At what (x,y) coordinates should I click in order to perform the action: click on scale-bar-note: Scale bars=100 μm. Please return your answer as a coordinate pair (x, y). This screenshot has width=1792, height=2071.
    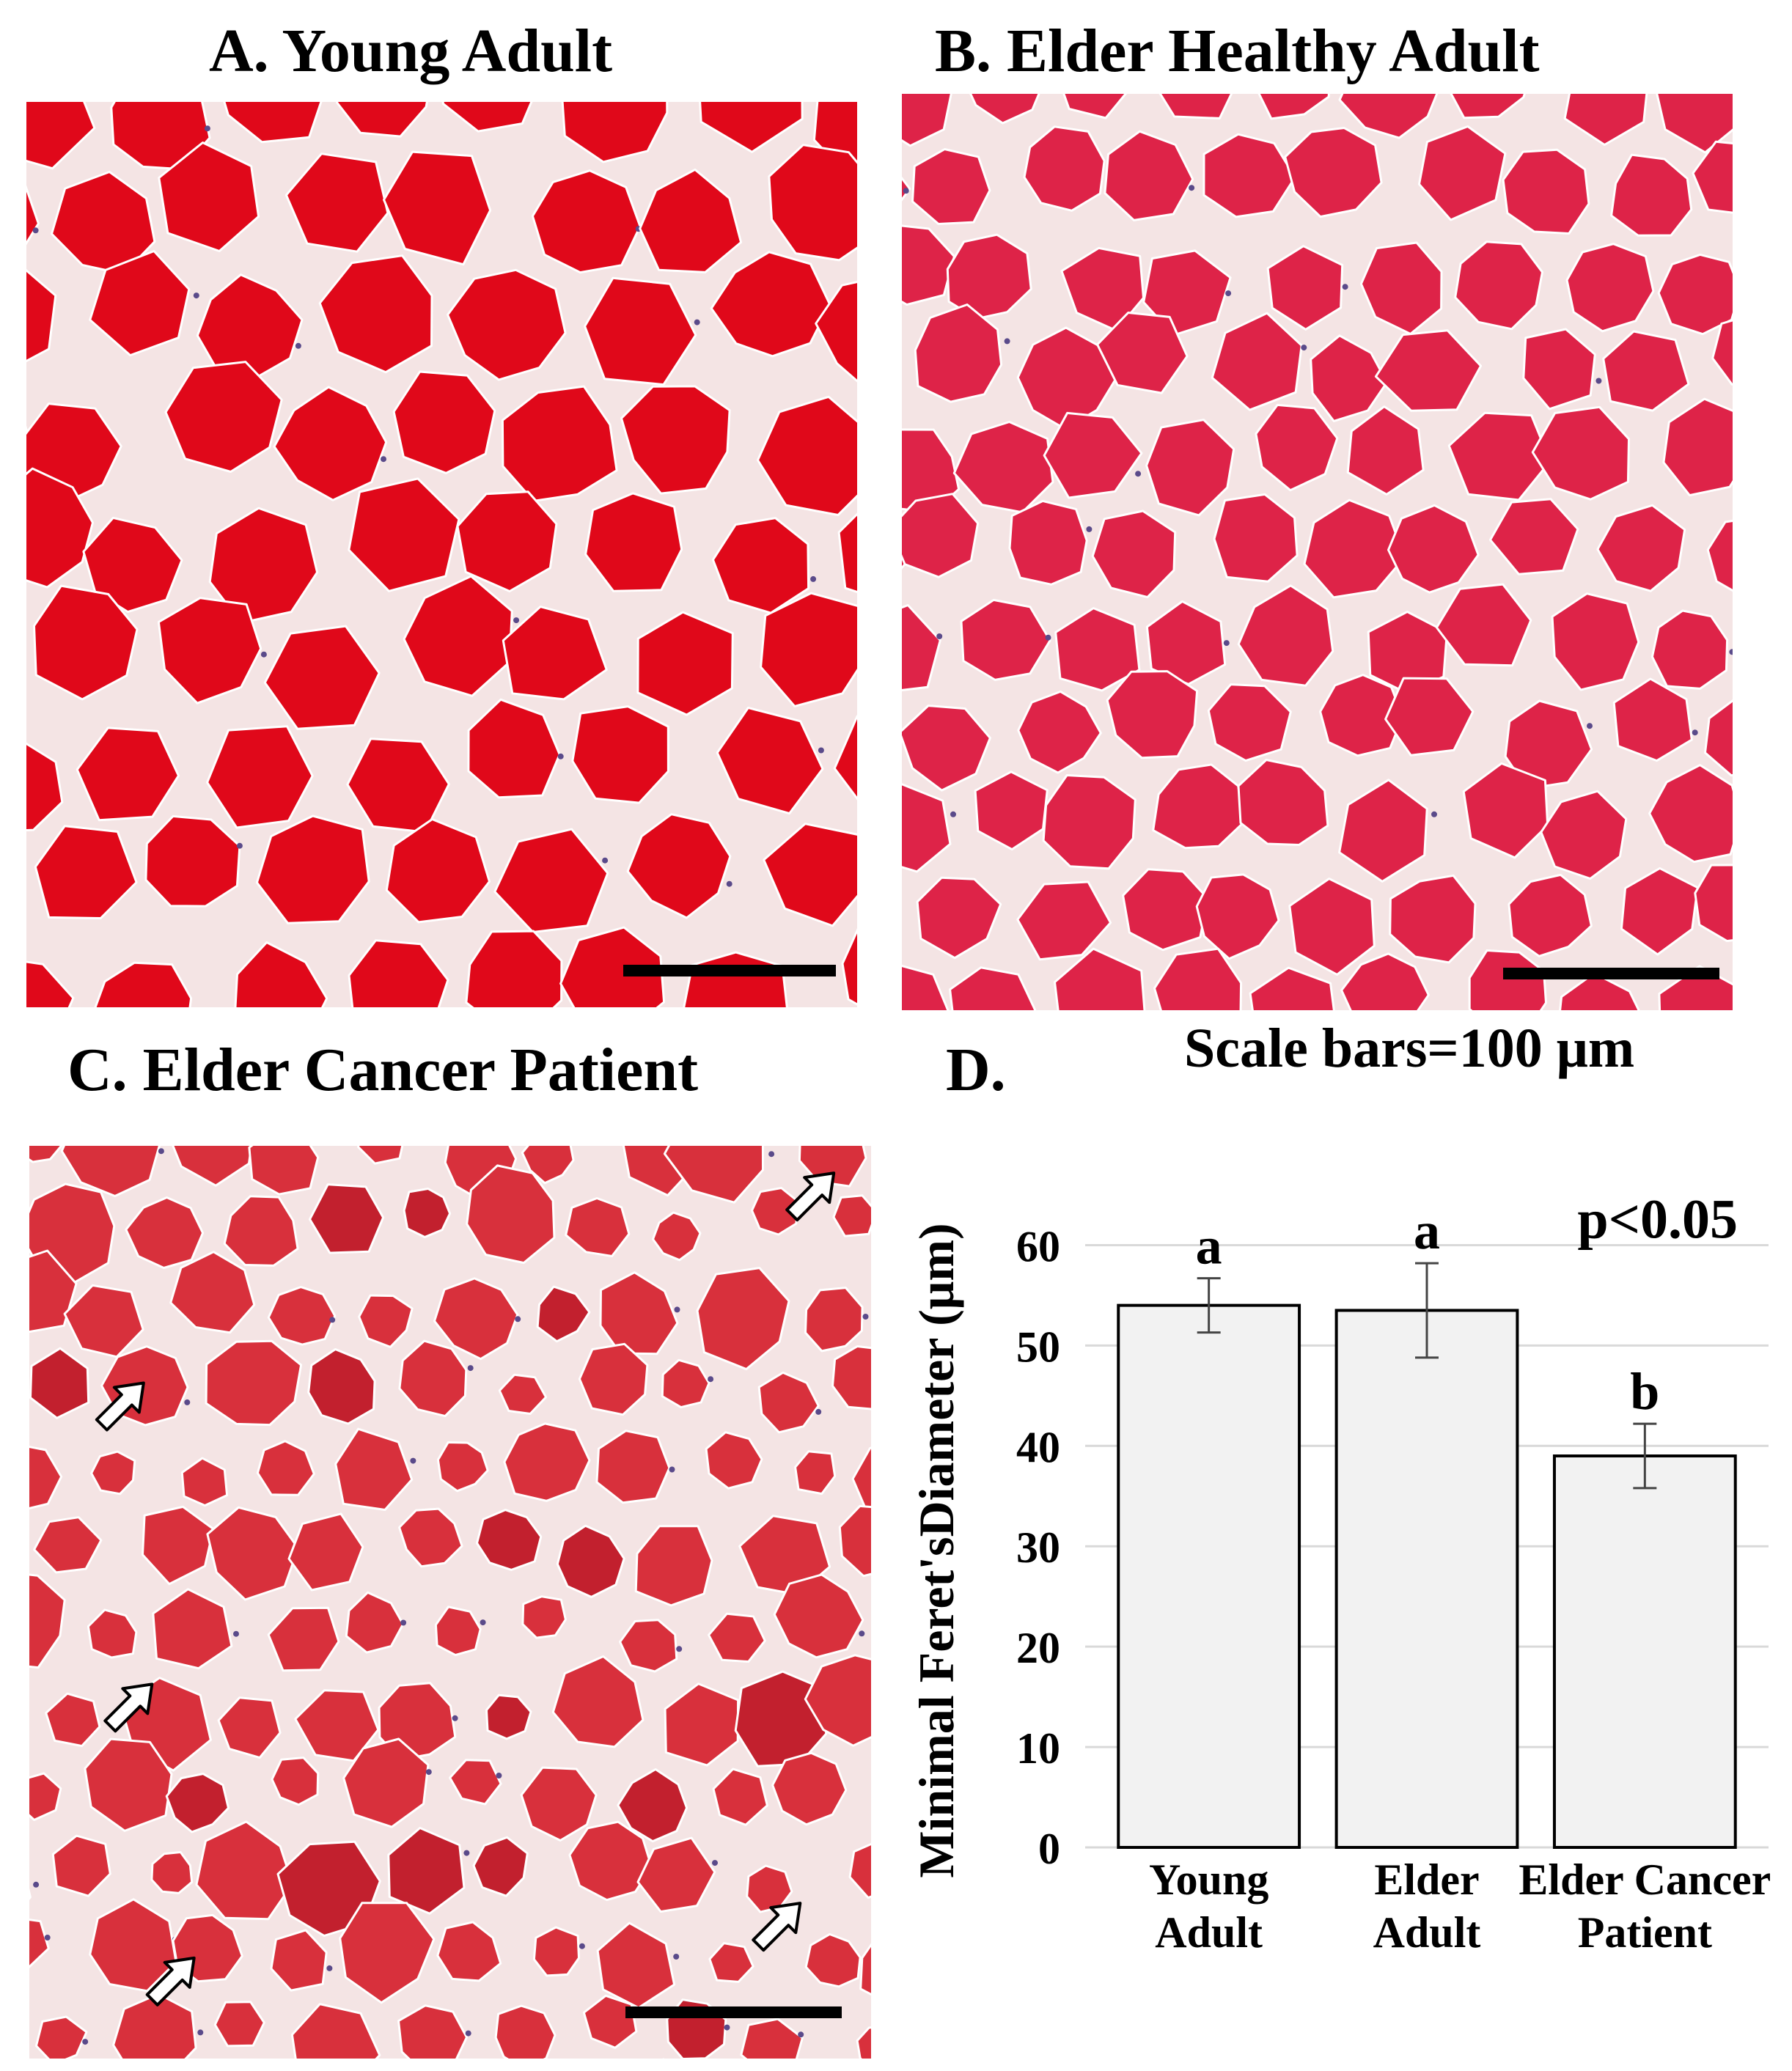
    Looking at the image, I should click on (1409, 1048).